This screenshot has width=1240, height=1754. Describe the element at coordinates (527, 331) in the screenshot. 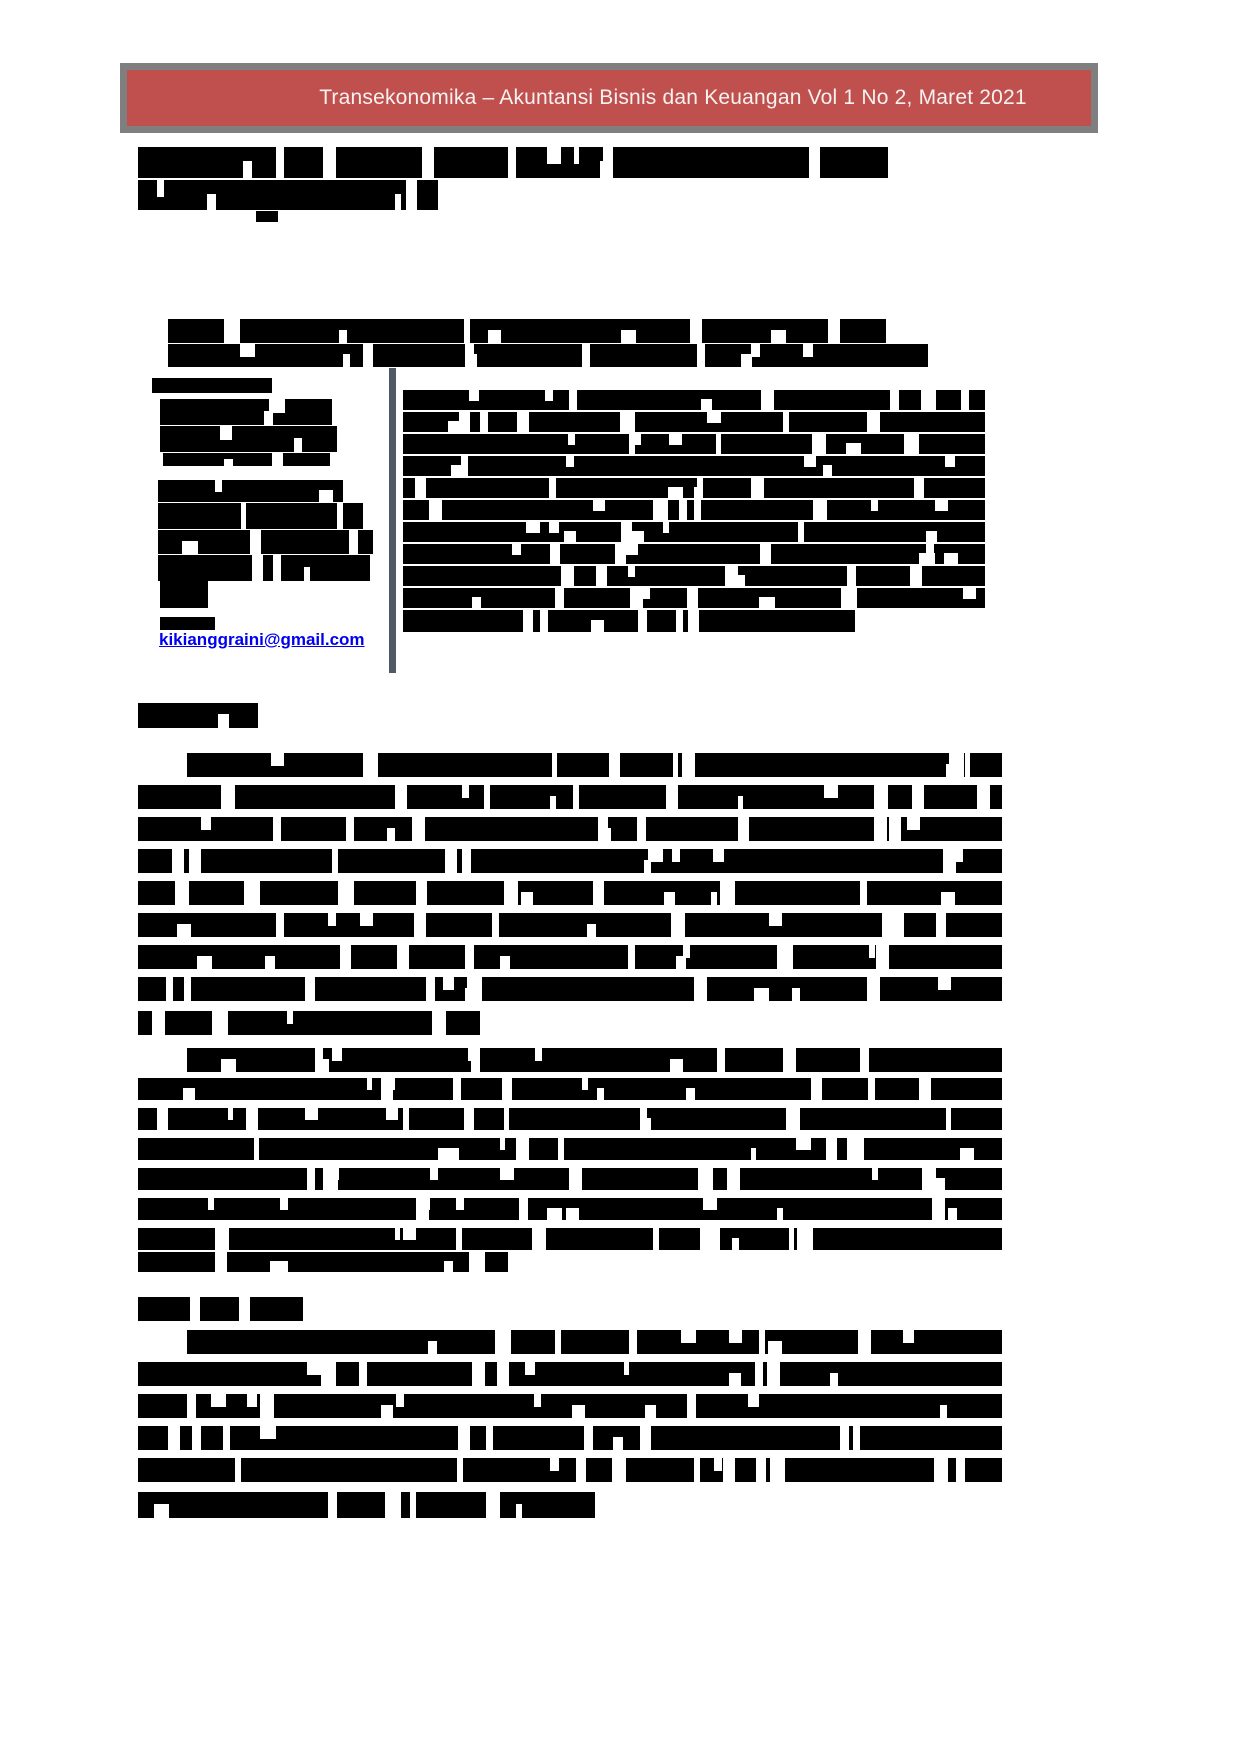

I see `author-line` at that location.